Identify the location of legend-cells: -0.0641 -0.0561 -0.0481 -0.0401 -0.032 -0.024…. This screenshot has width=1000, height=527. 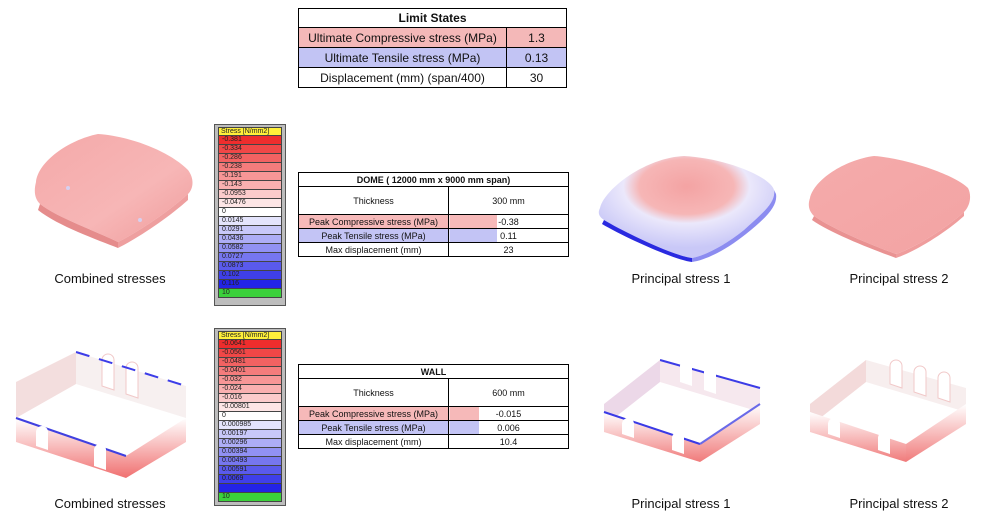
(250, 421).